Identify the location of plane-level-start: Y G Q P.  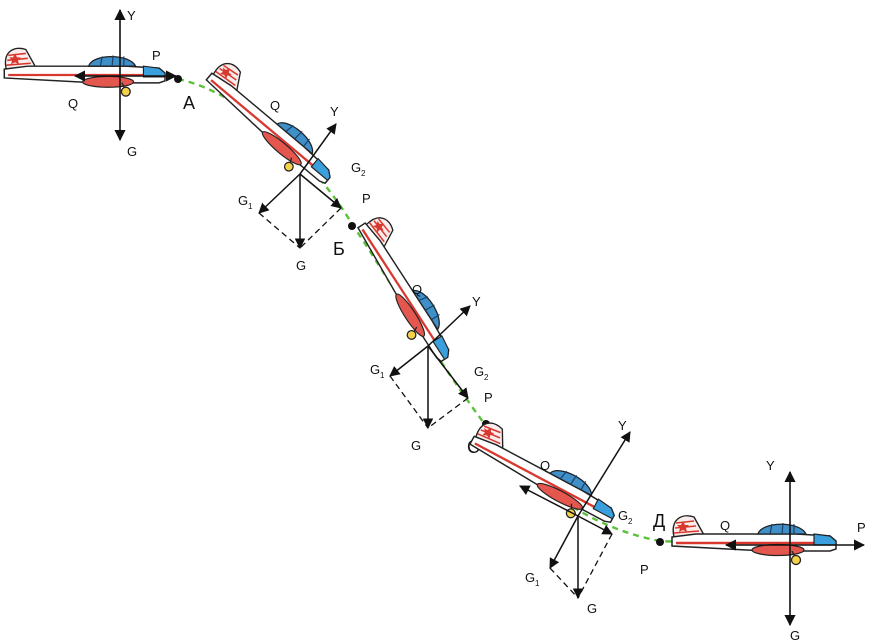
(90, 83).